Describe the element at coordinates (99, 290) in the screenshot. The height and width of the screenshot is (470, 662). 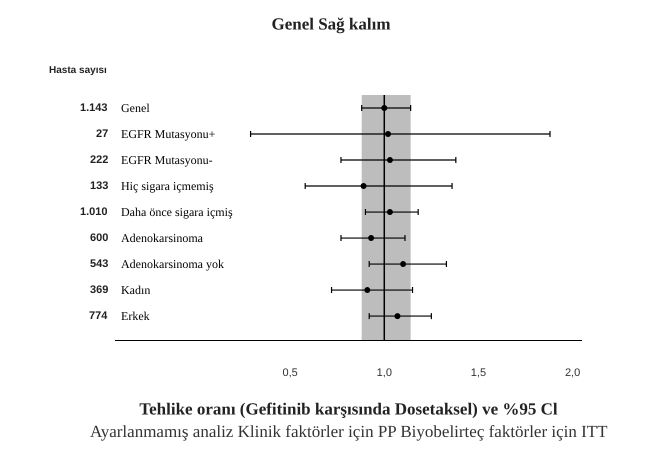
I see `text: 369` at that location.